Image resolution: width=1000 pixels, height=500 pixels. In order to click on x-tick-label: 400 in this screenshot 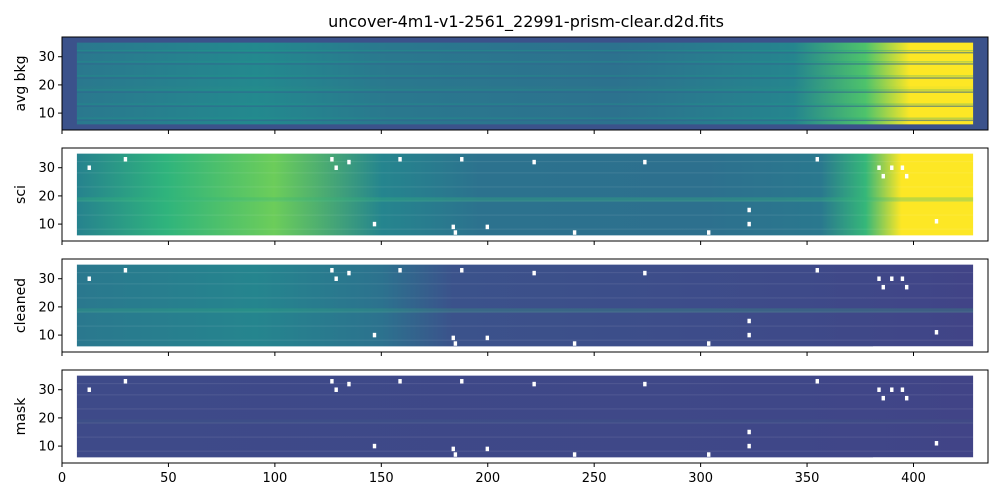, I will do `click(913, 478)`.